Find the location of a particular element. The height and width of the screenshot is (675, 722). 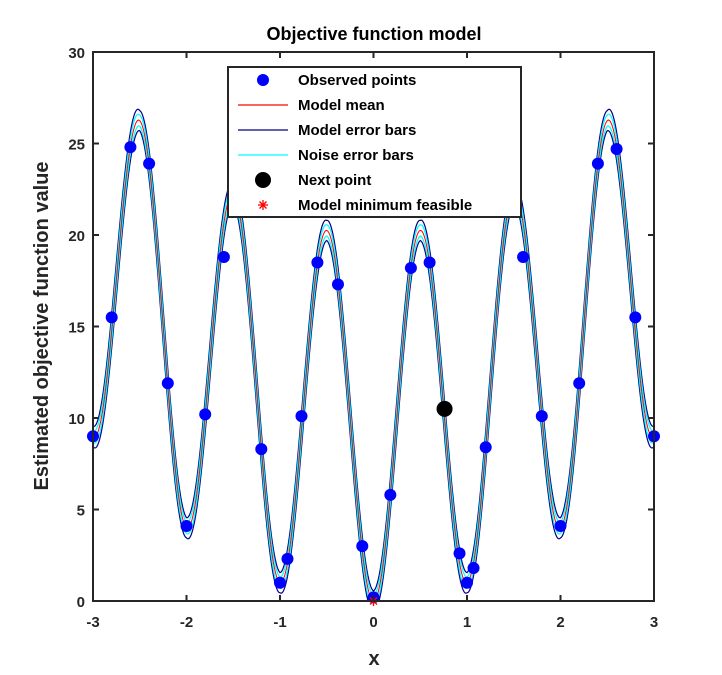

x-tick-label: 1 is located at coordinates (467, 622).